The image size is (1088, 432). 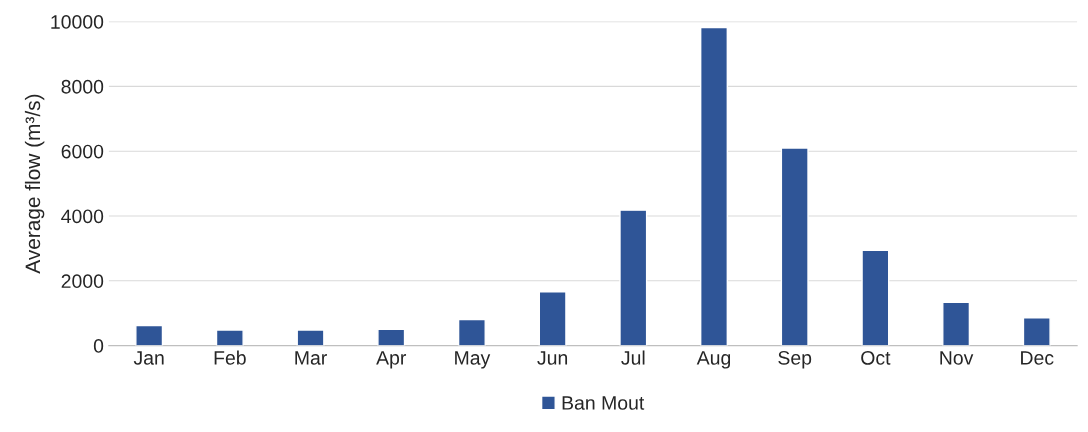 What do you see at coordinates (876, 357) in the screenshot?
I see `x-tick-label: Oct` at bounding box center [876, 357].